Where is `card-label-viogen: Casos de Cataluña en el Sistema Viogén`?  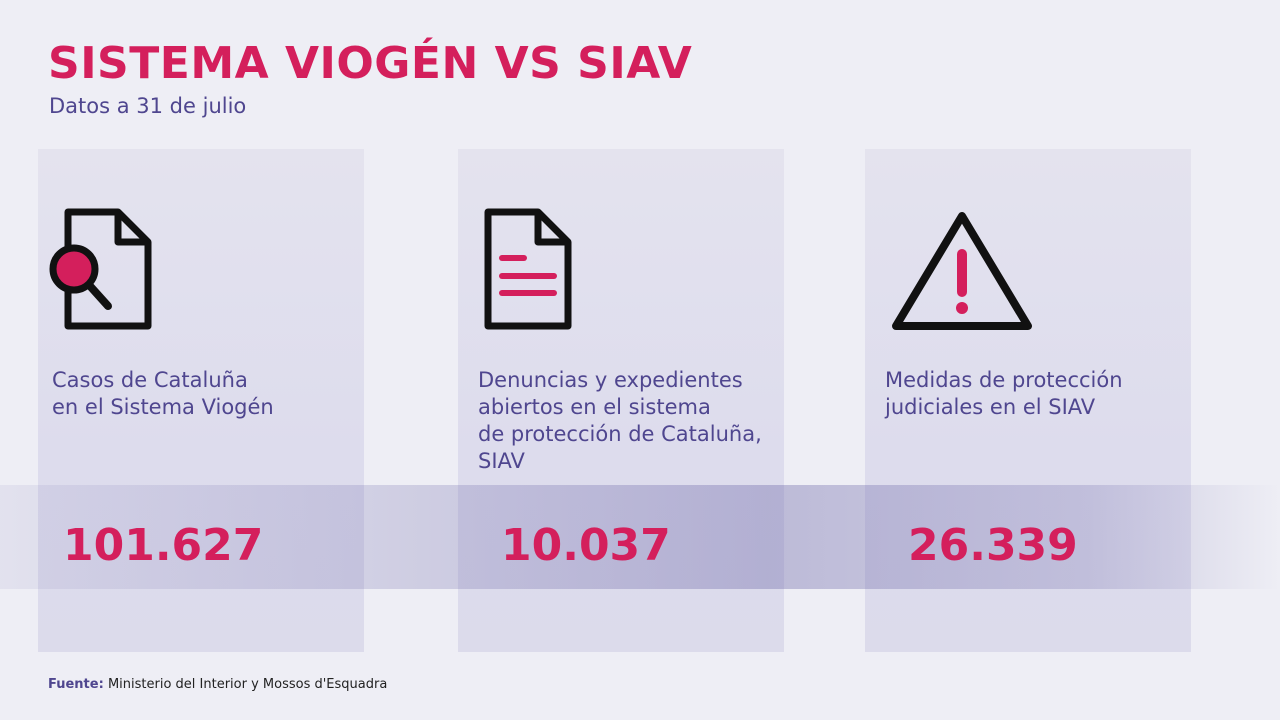 card-label-viogen: Casos de Cataluña en el Sistema Viogén is located at coordinates (163, 393).